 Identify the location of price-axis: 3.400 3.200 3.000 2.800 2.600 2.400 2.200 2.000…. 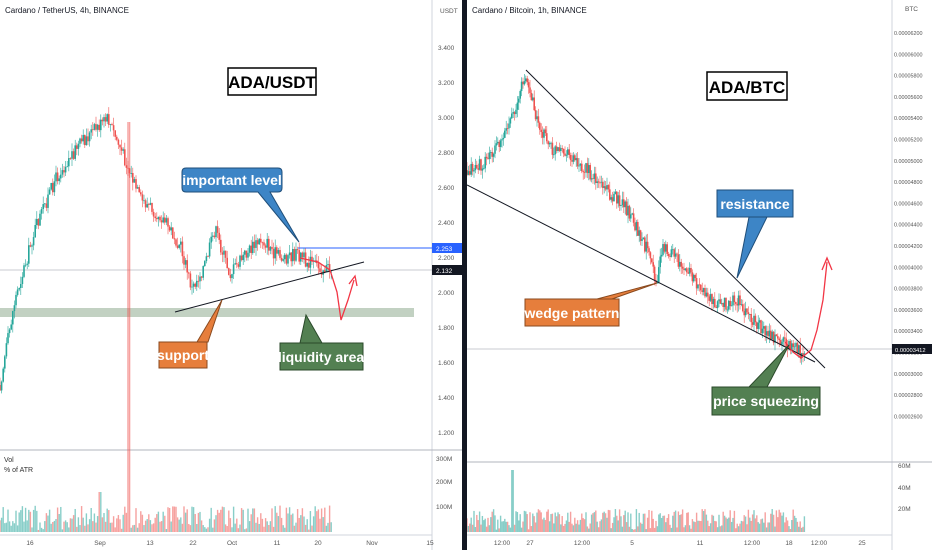
(446, 241).